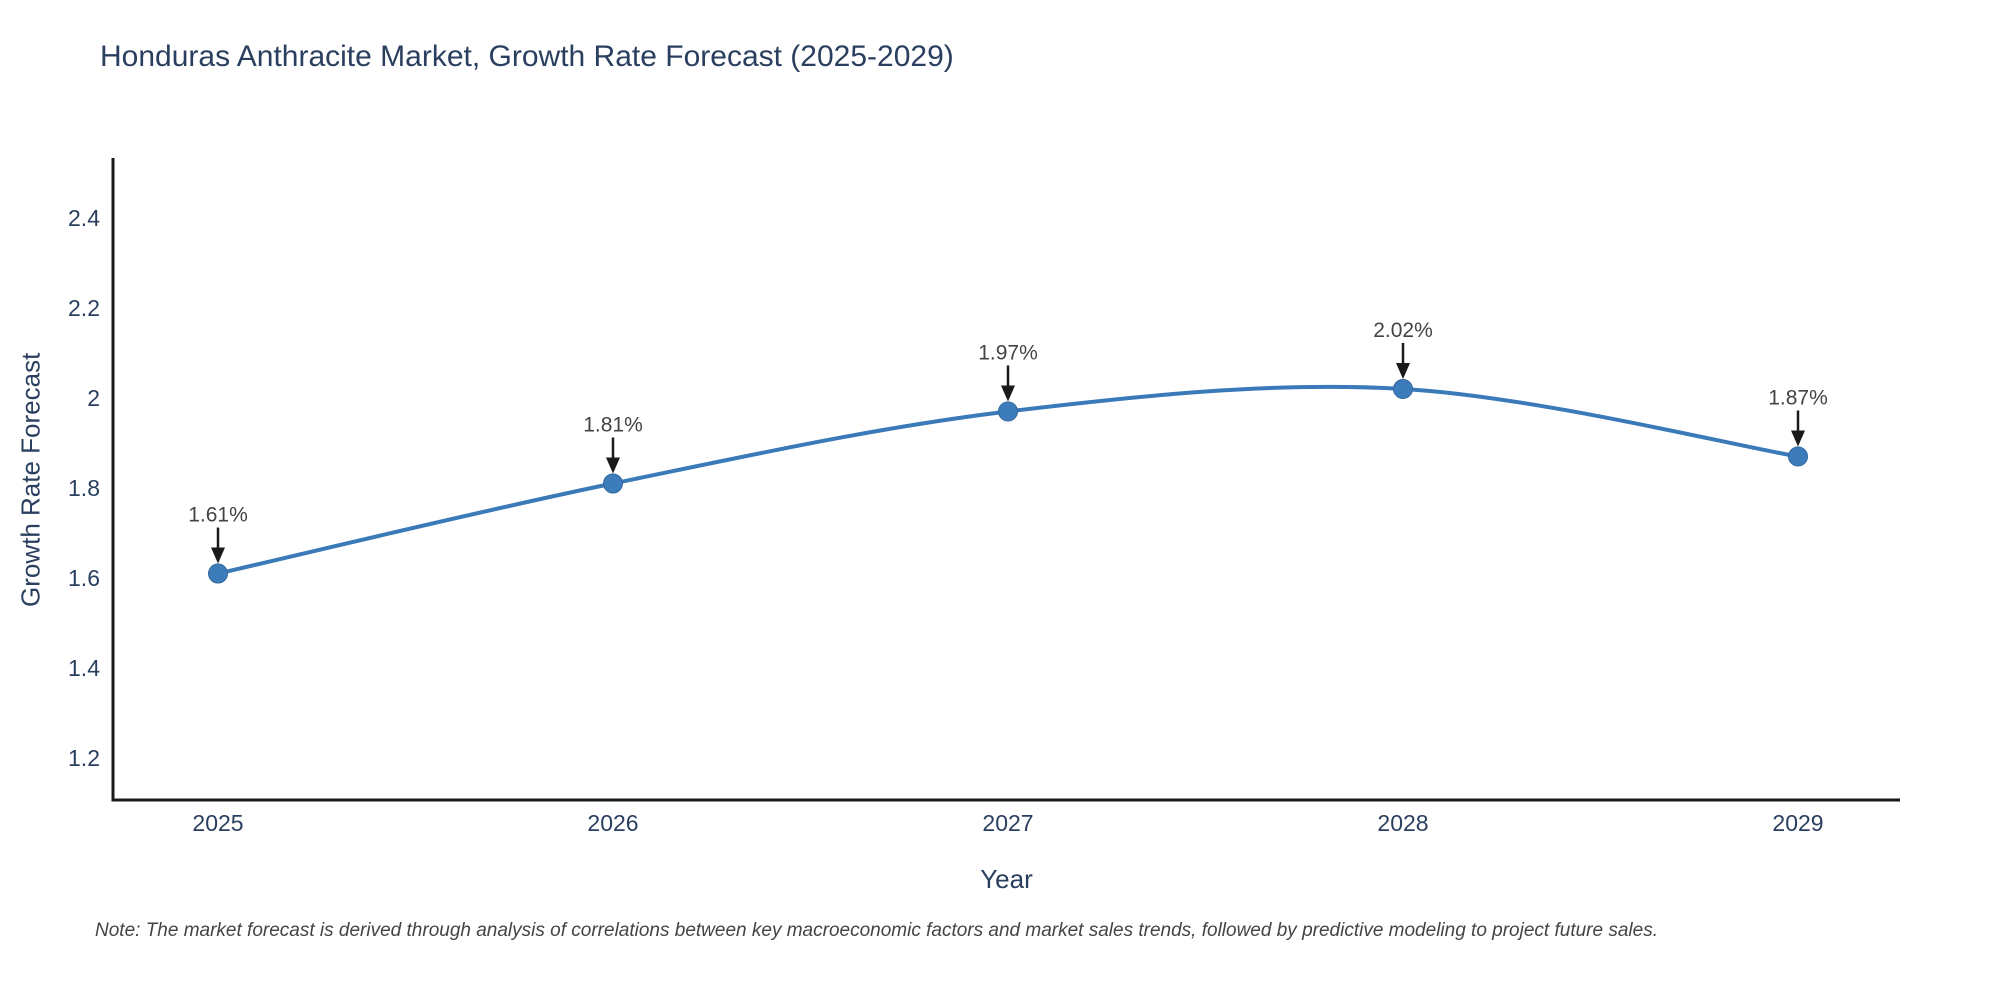 This screenshot has width=2000, height=1000. Describe the element at coordinates (1402, 823) in the screenshot. I see `x-tick-label: 2028` at that location.